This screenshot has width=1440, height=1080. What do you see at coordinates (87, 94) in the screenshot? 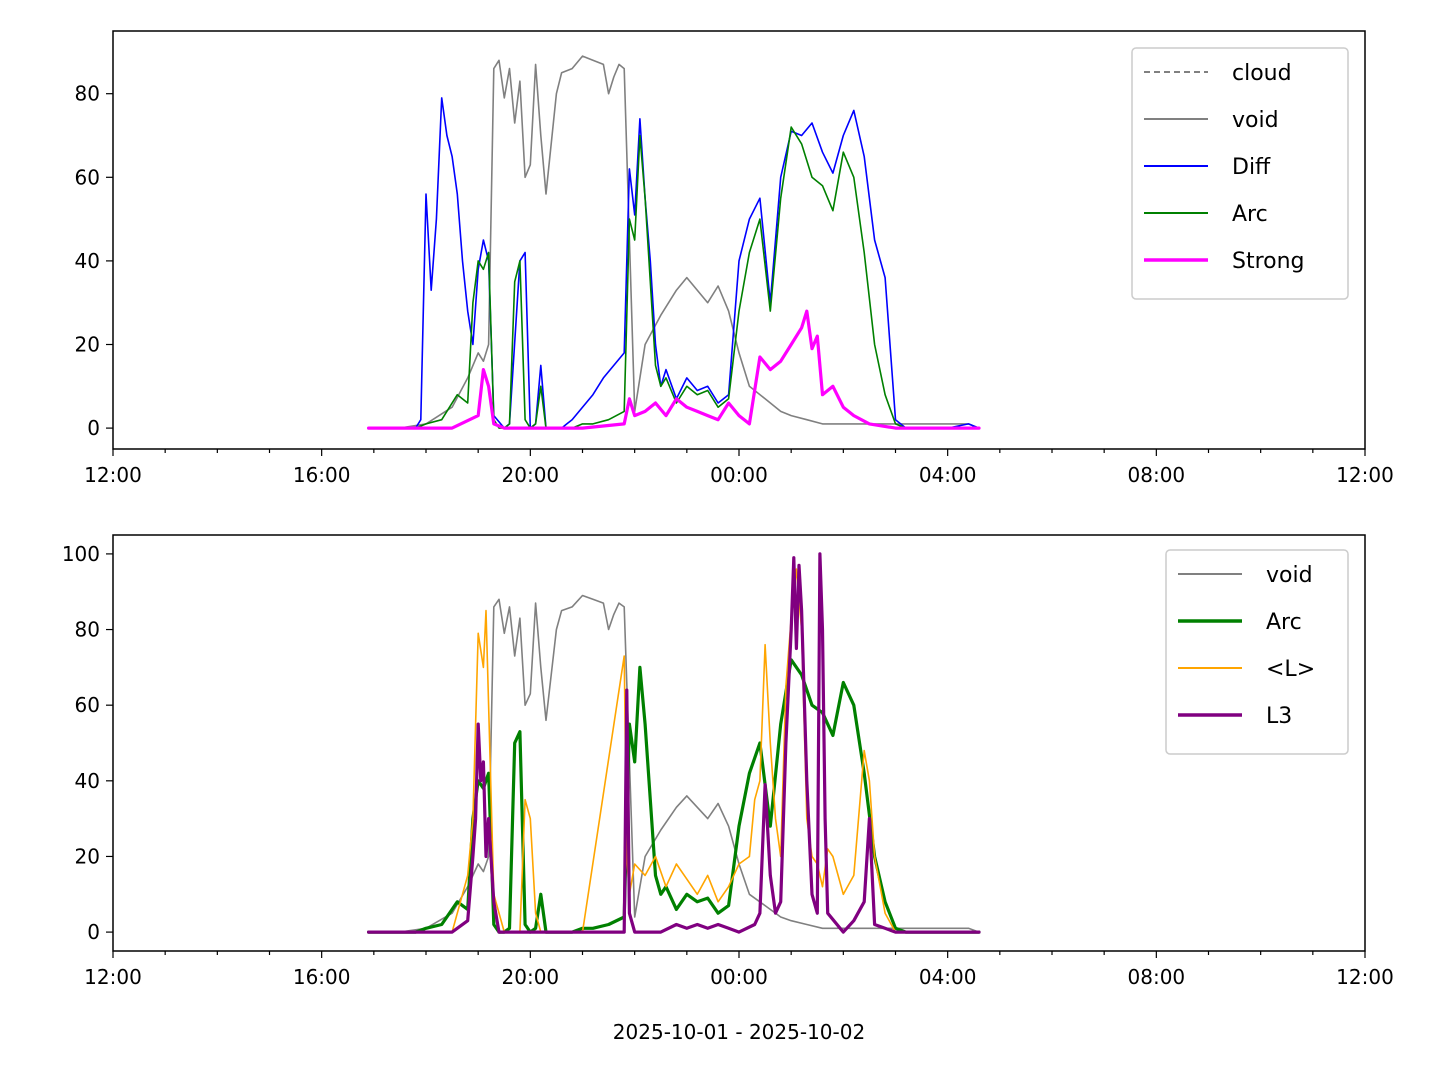
I see `top-chart-y-tick-label: 80` at bounding box center [87, 94].